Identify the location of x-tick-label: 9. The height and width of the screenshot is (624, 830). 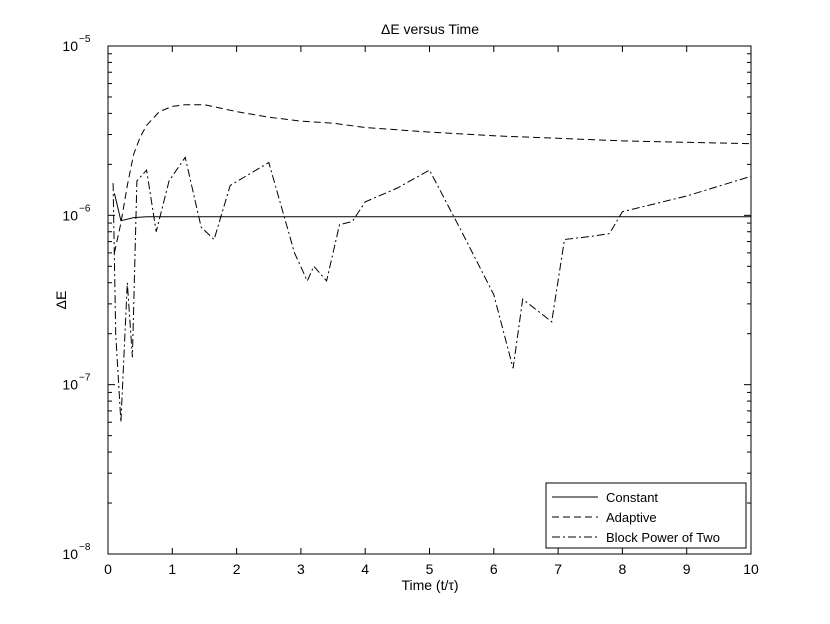
(687, 569).